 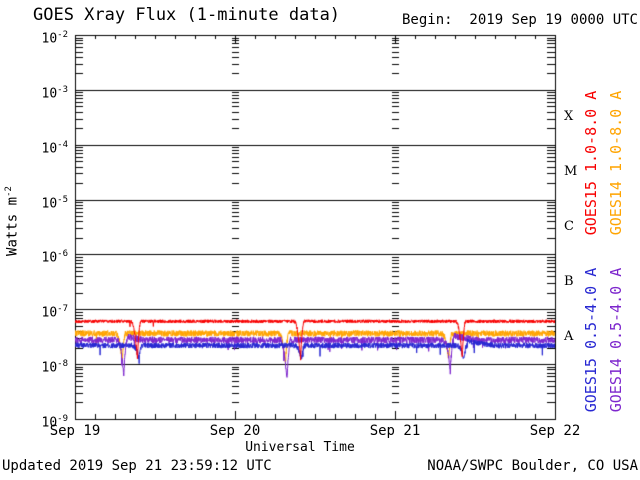 What do you see at coordinates (591, 340) in the screenshot?
I see `legend-label-goes15-0-5-4-0-a: GOES15 0.5-4.0 A` at bounding box center [591, 340].